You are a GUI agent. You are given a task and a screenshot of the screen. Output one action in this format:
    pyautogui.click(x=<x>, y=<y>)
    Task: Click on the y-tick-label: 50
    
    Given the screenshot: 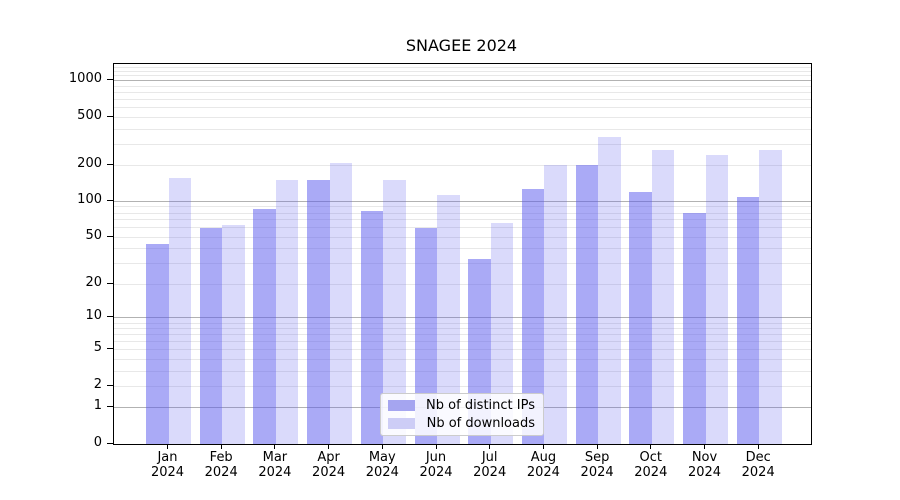 What is the action you would take?
    pyautogui.click(x=93, y=235)
    